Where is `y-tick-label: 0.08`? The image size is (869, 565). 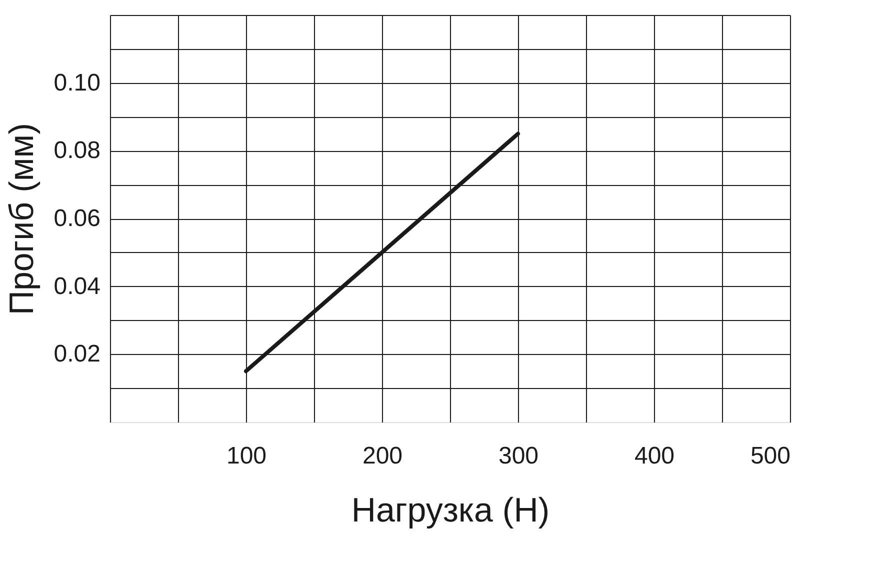 y-tick-label: 0.08 is located at coordinates (77, 150).